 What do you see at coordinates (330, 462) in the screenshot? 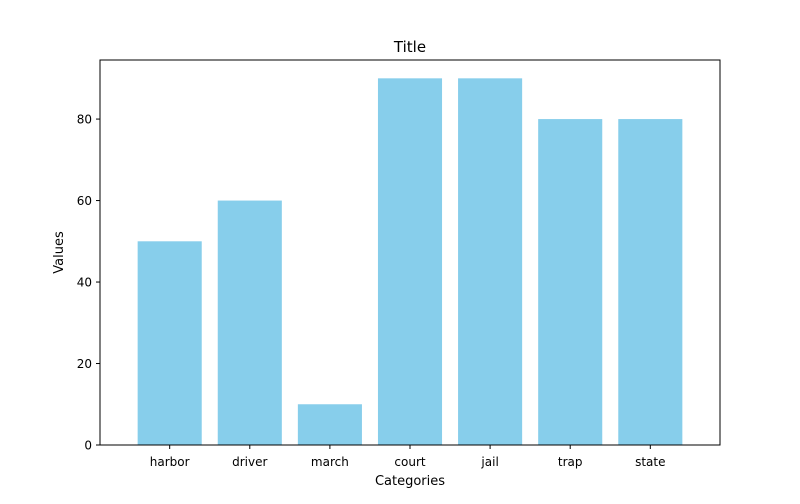
I see `x-tick-label: march` at bounding box center [330, 462].